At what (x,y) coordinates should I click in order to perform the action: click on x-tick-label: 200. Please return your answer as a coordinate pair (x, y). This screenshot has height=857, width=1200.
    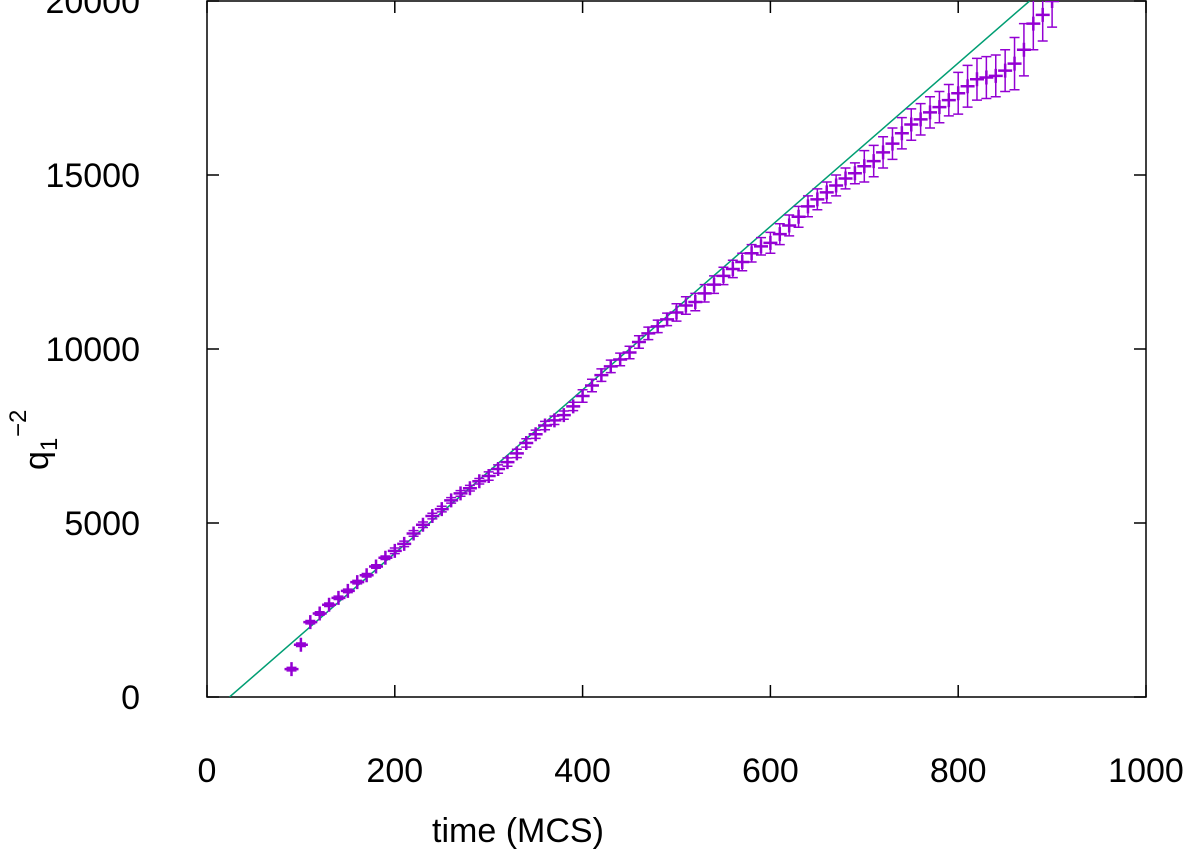
    Looking at the image, I should click on (394, 771).